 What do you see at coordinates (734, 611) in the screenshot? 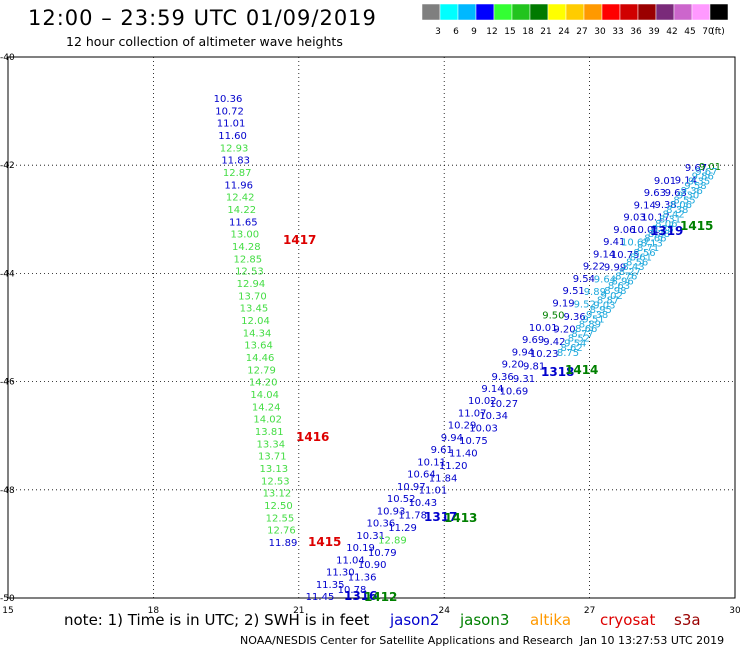
I see `x-tick-label: 30` at bounding box center [734, 611].